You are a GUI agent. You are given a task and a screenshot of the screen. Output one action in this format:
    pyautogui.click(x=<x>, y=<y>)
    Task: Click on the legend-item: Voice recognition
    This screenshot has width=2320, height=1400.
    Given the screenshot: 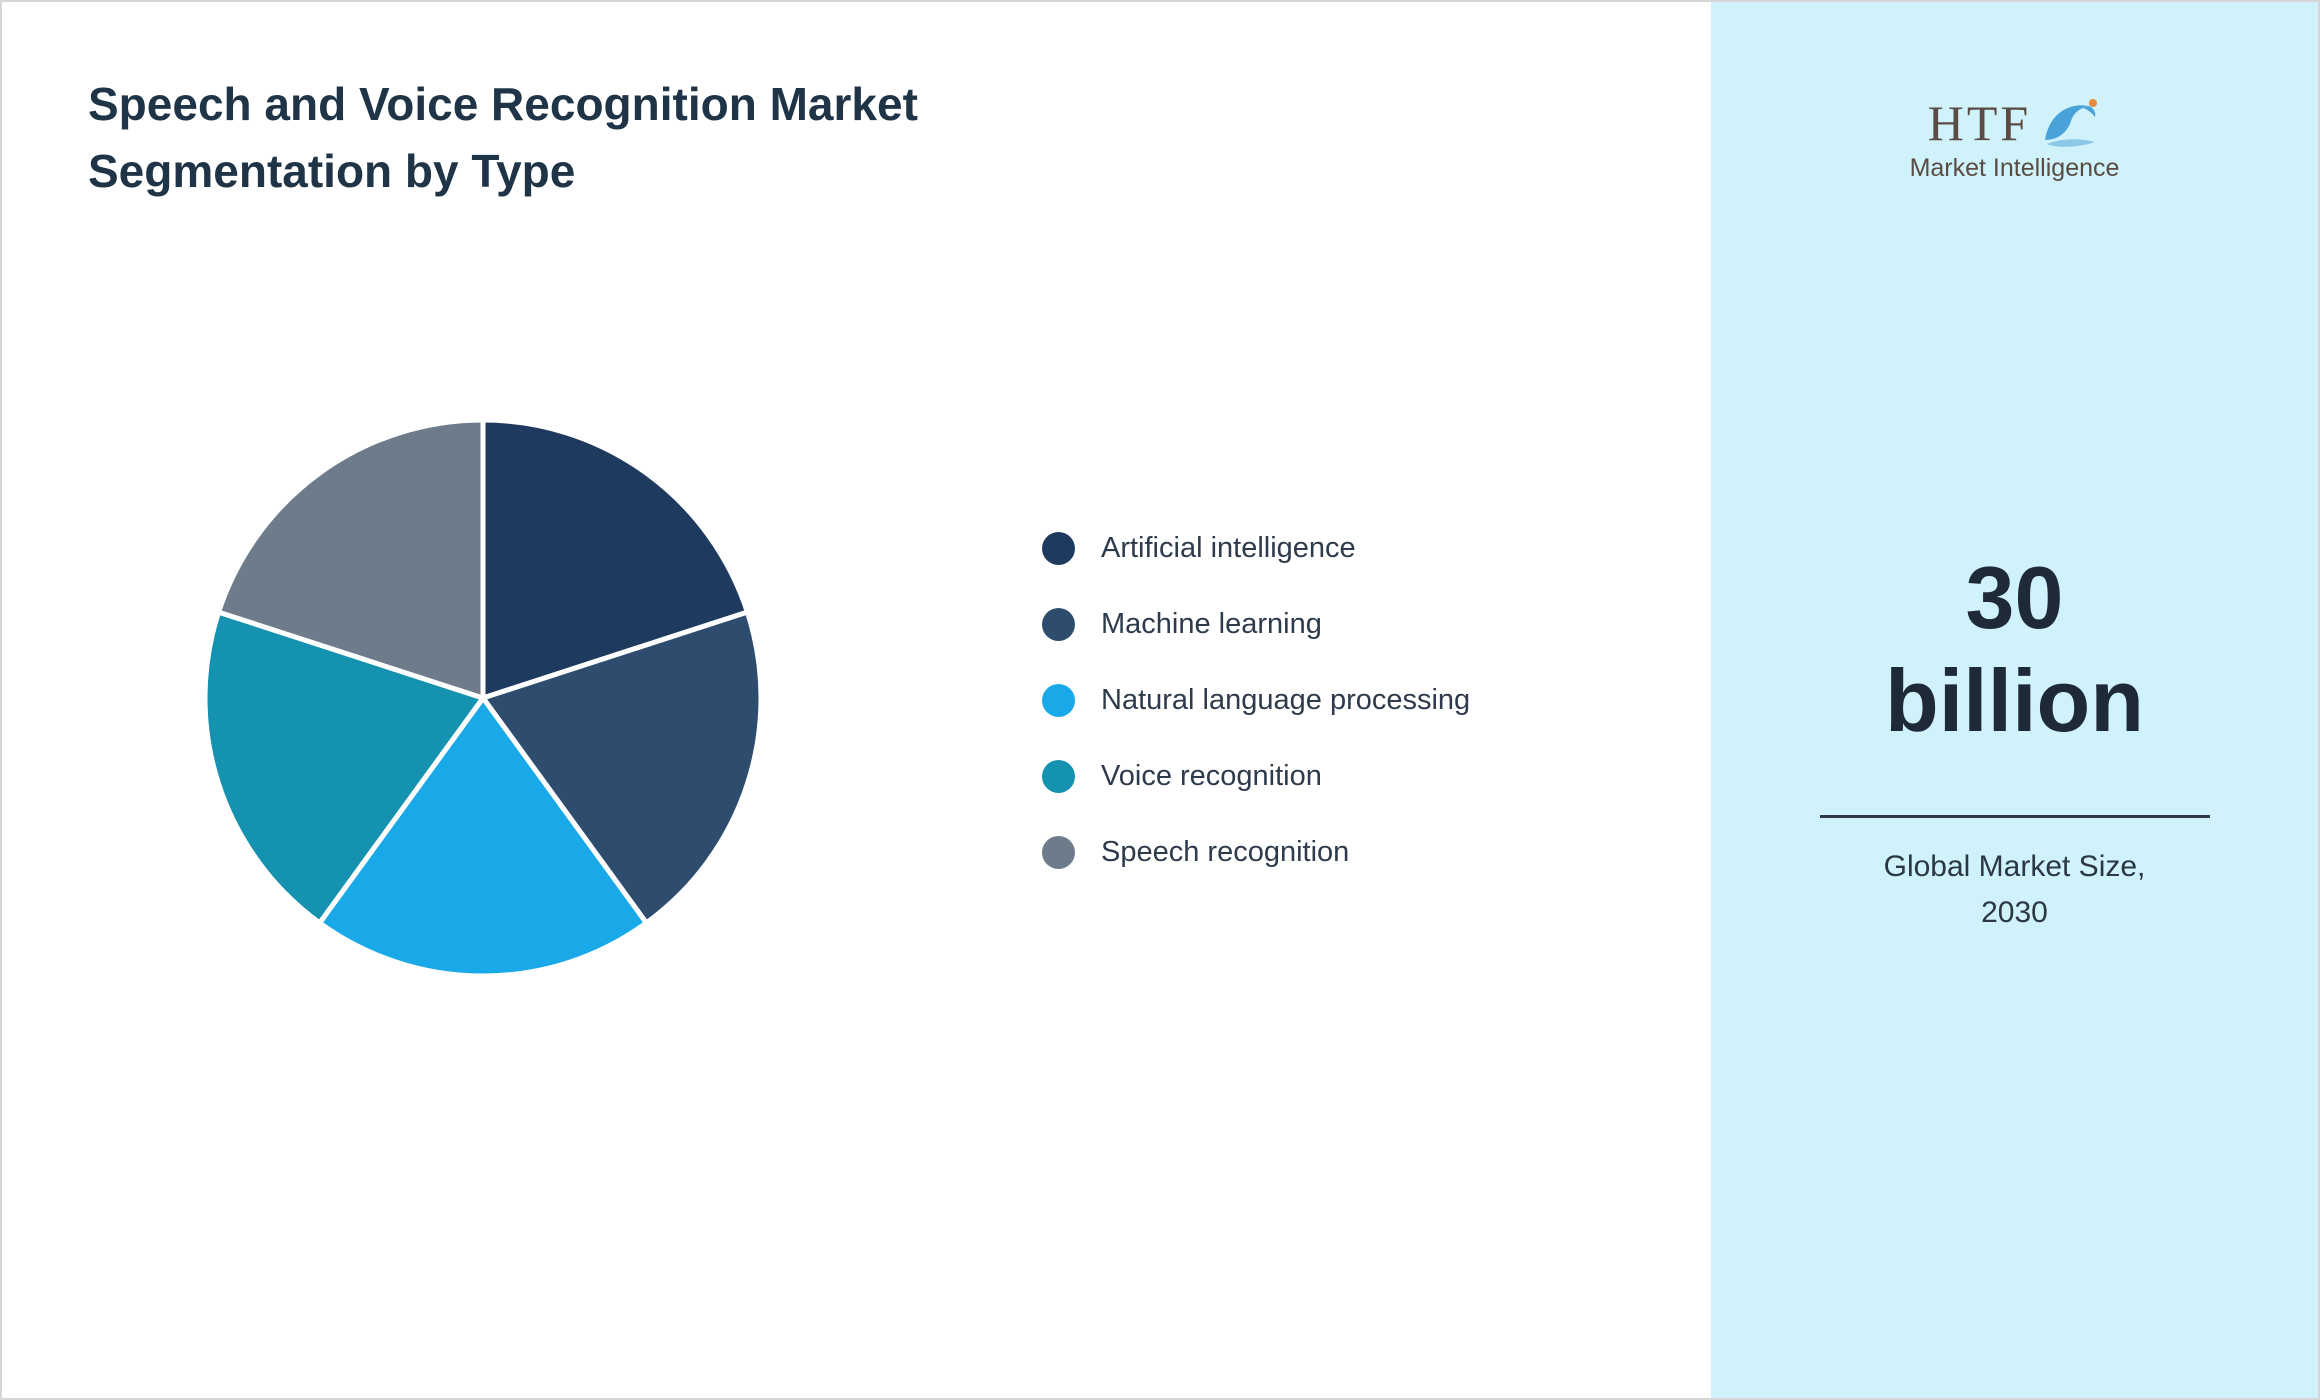 What is the action you would take?
    pyautogui.click(x=1256, y=776)
    